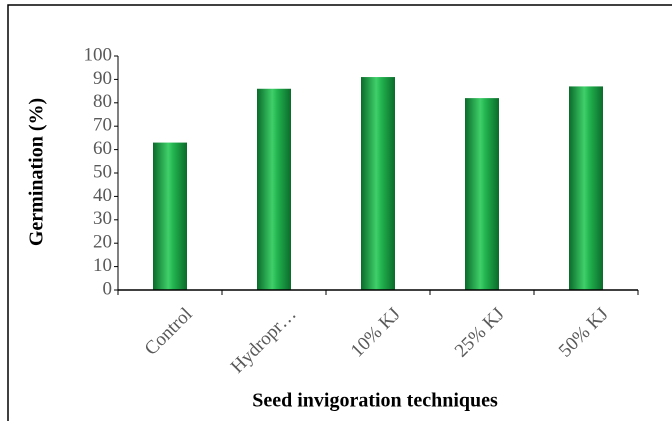 The height and width of the screenshot is (421, 672). Describe the element at coordinates (102, 171) in the screenshot. I see `y-tick-label: 50` at that location.